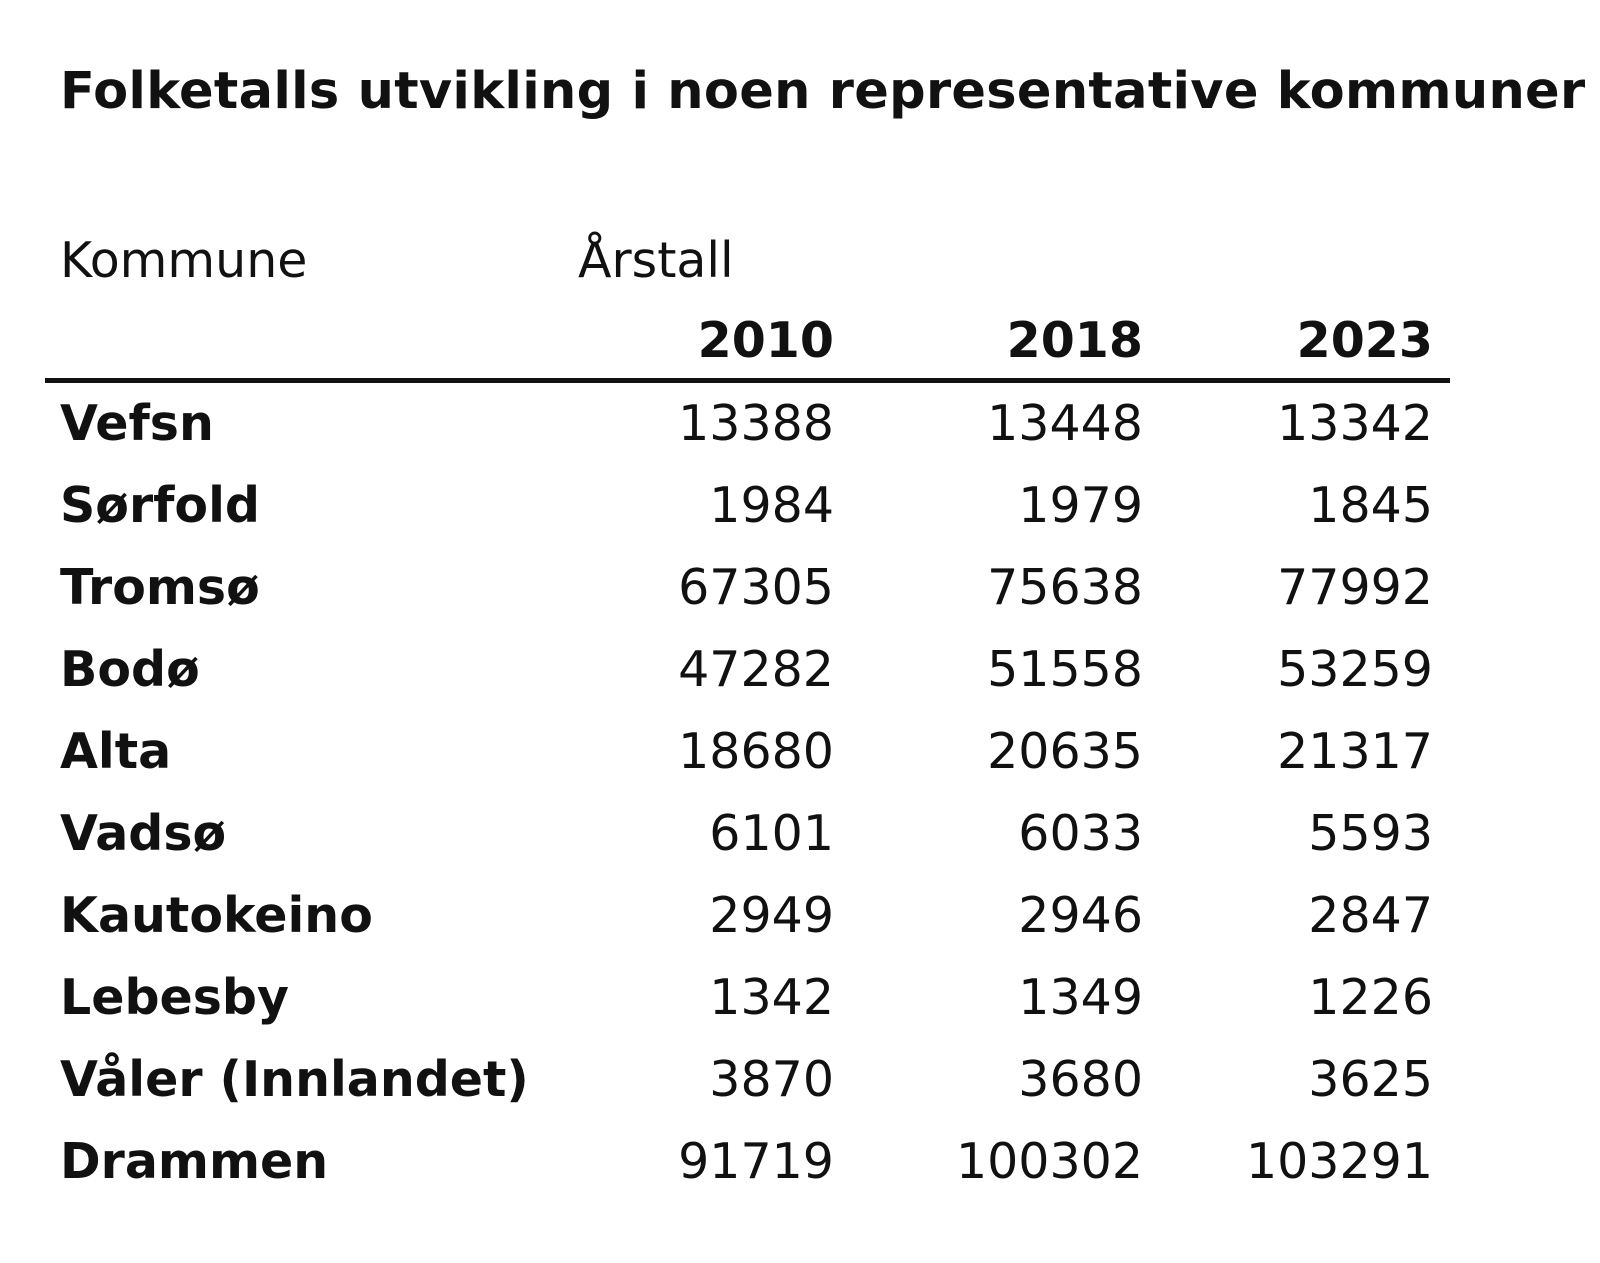  What do you see at coordinates (1370, 997) in the screenshot?
I see `population-value-cell: 1226` at bounding box center [1370, 997].